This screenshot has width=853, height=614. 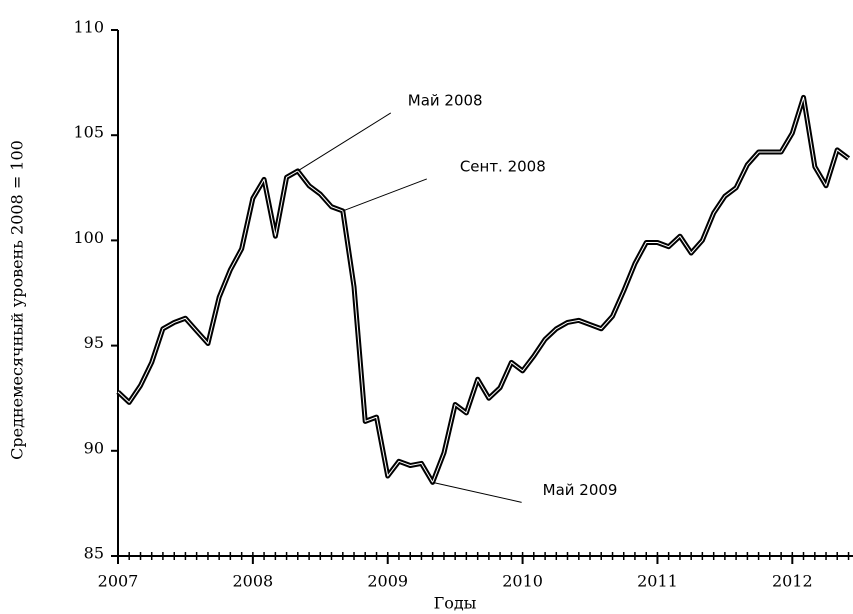 I want to click on x-tick-label: 2007, so click(x=118, y=581).